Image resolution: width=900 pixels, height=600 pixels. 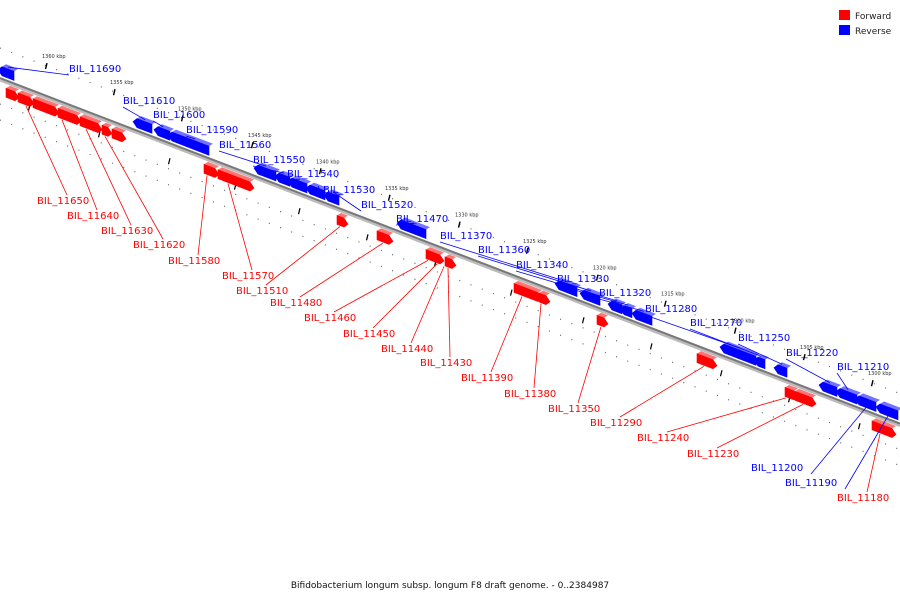 What do you see at coordinates (863, 367) in the screenshot?
I see `reverse-gene-label: BIL_11210` at bounding box center [863, 367].